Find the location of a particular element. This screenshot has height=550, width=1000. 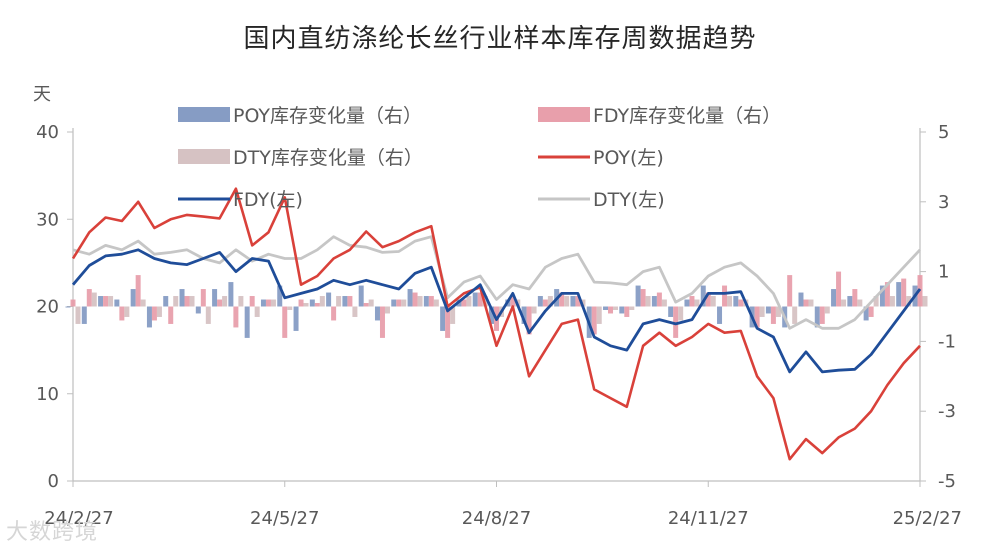

x-tick-label: 24/8/27 is located at coordinates (496, 518).